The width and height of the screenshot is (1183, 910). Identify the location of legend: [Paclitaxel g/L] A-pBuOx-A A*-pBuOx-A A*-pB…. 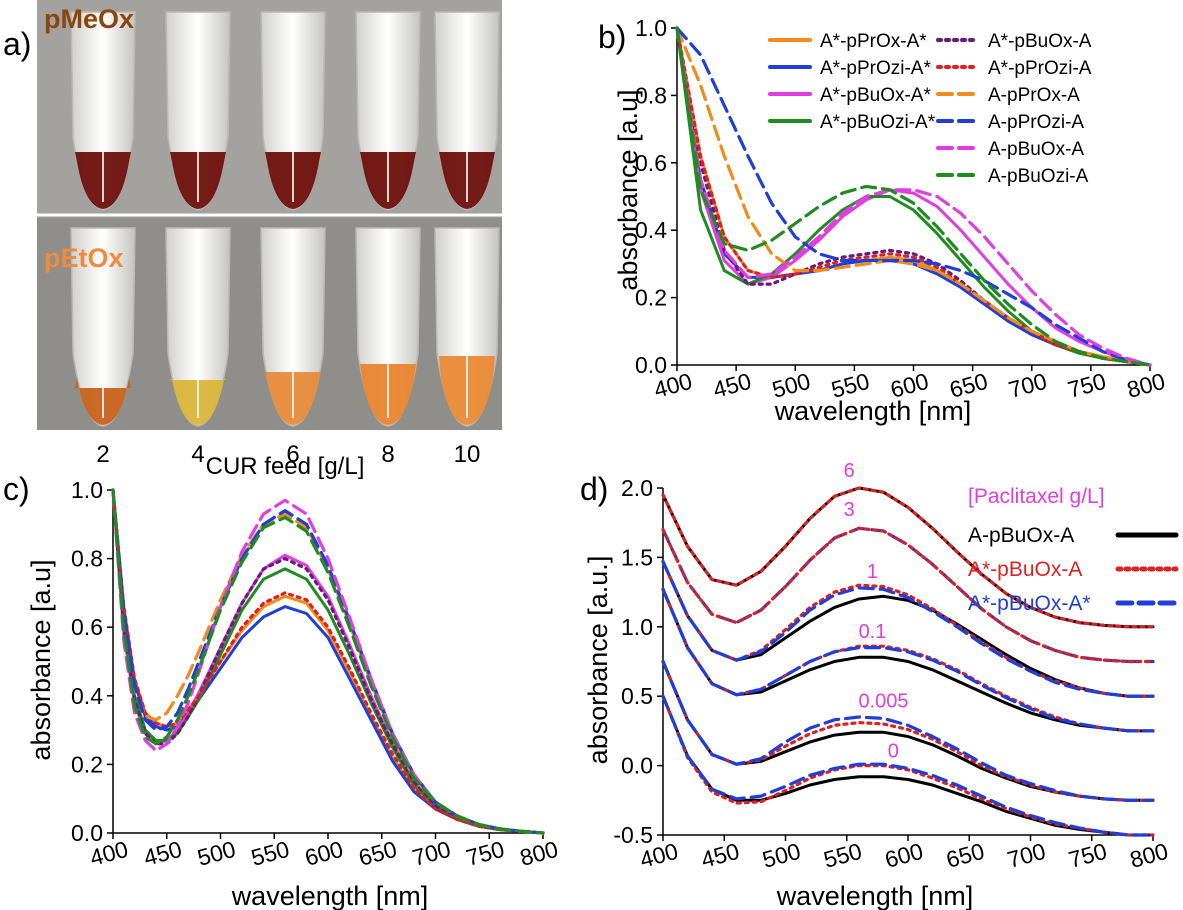
(1073, 550).